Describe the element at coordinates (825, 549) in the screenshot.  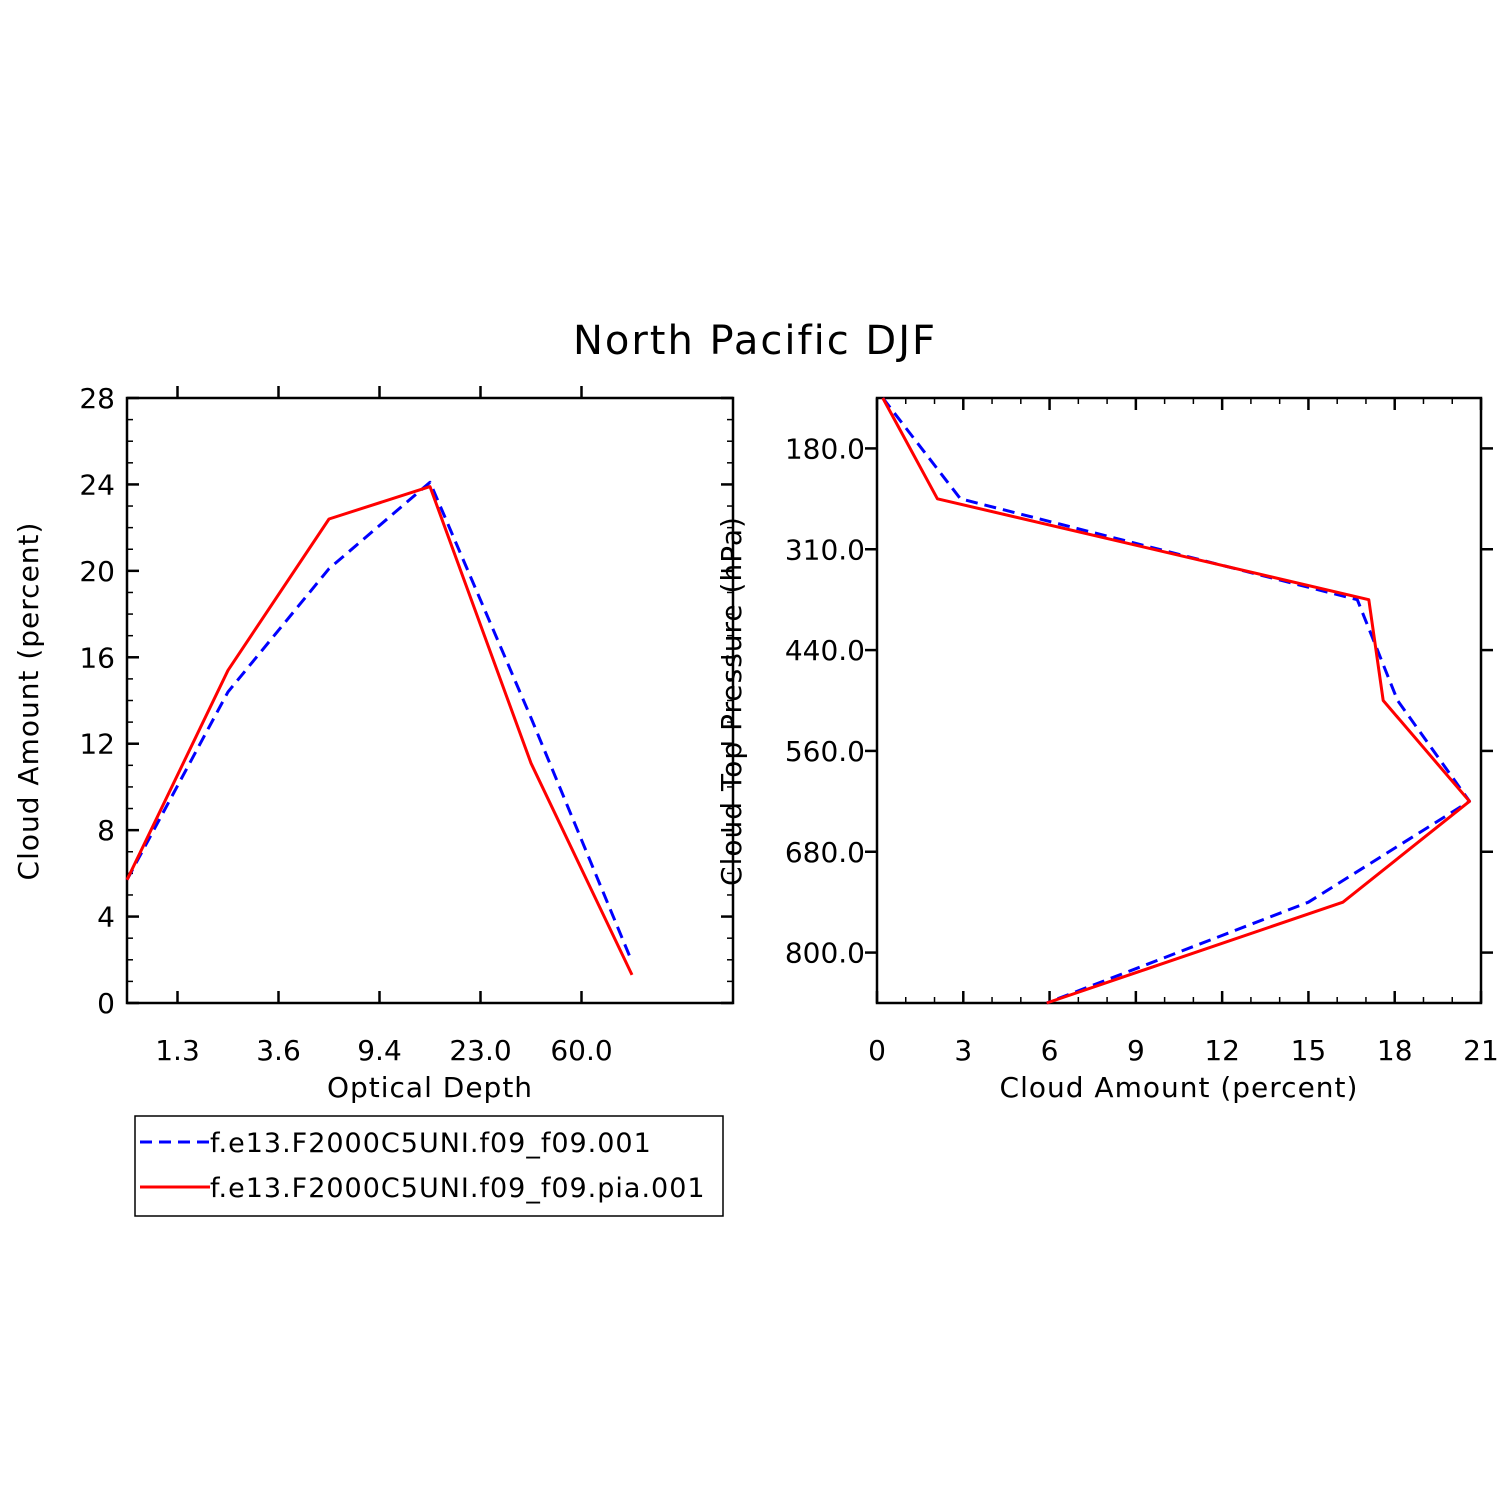
I see `right-y-tick-label: 310.0` at that location.